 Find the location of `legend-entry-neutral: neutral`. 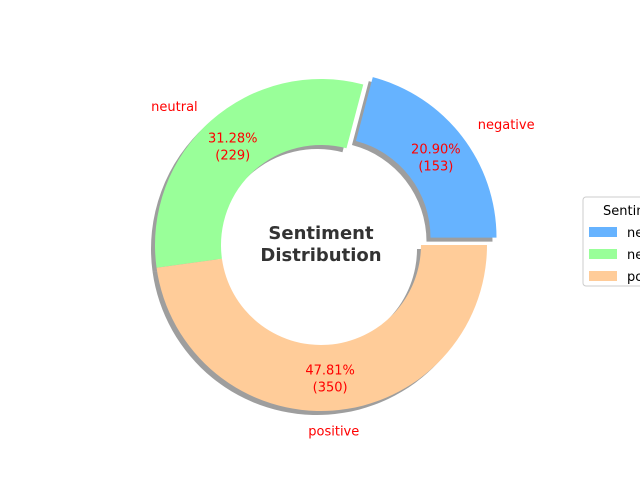

legend-entry-neutral: neutral is located at coordinates (633, 255).